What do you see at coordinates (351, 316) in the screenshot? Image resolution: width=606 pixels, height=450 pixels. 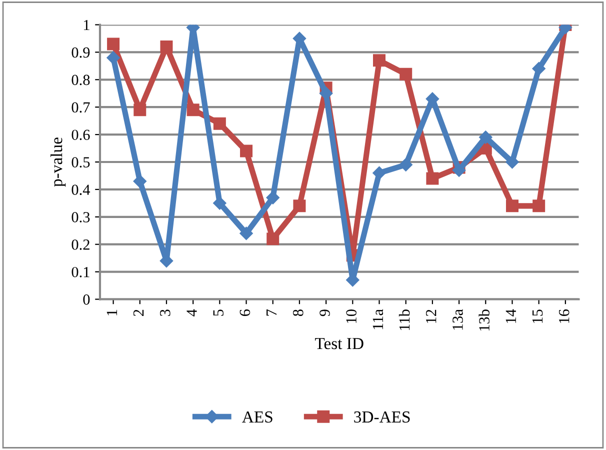 I see `x-tick-label: 10` at bounding box center [351, 316].